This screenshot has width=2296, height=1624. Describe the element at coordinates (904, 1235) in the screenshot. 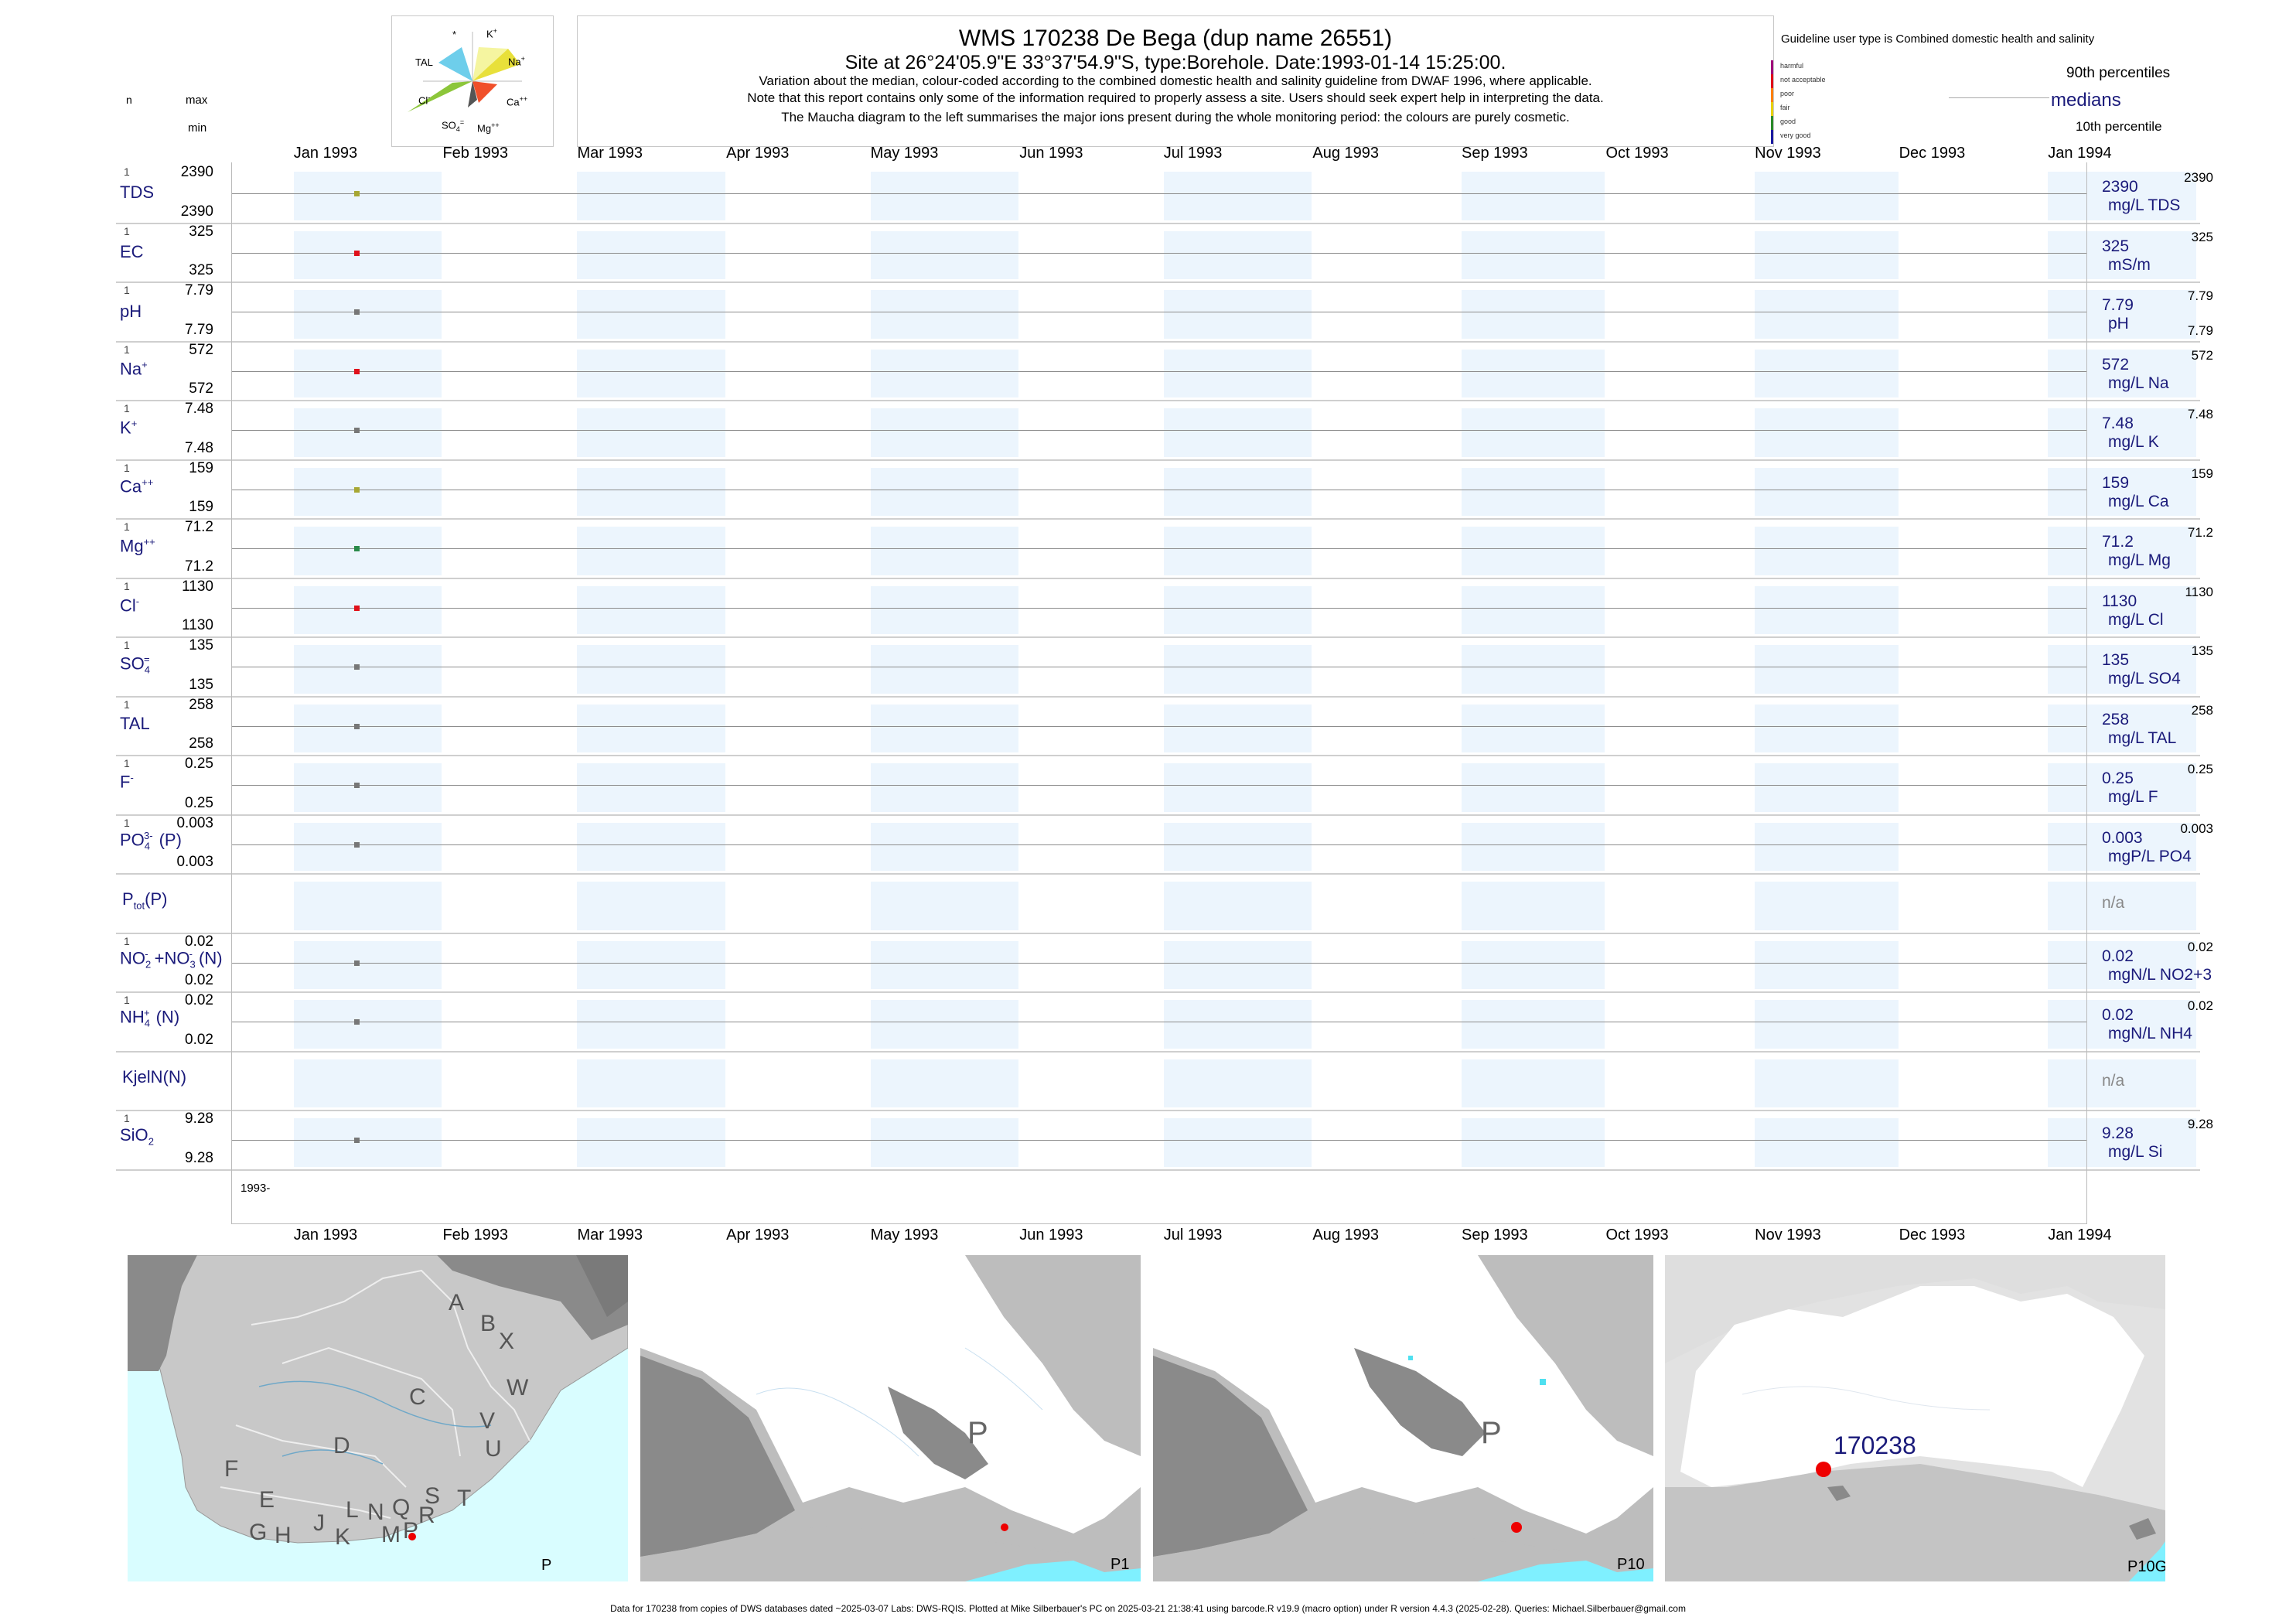

I see `month-tick-label: May 1993` at that location.